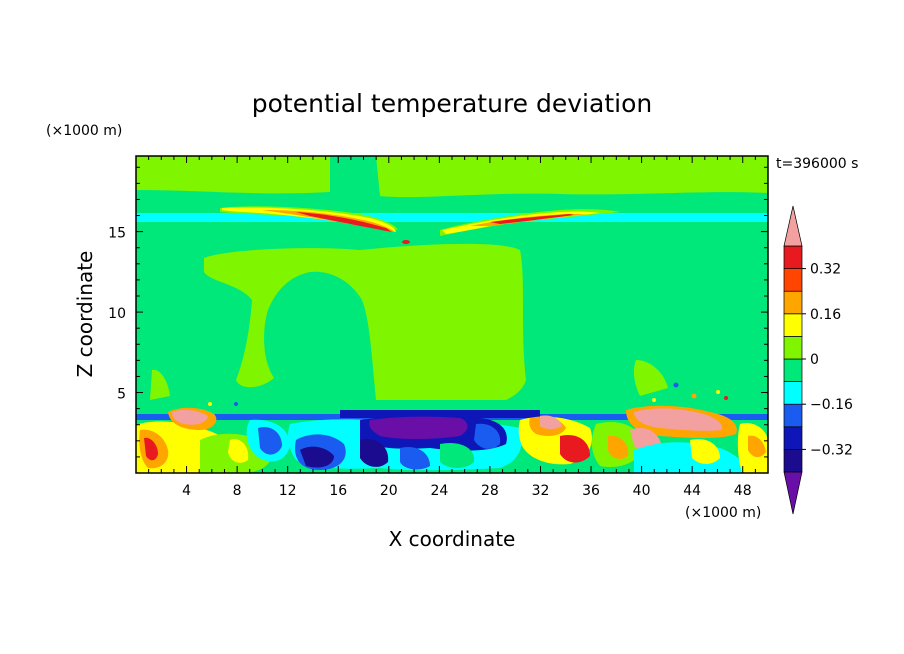  Describe the element at coordinates (793, 493) in the screenshot. I see `colorbar-min-triangle` at that location.